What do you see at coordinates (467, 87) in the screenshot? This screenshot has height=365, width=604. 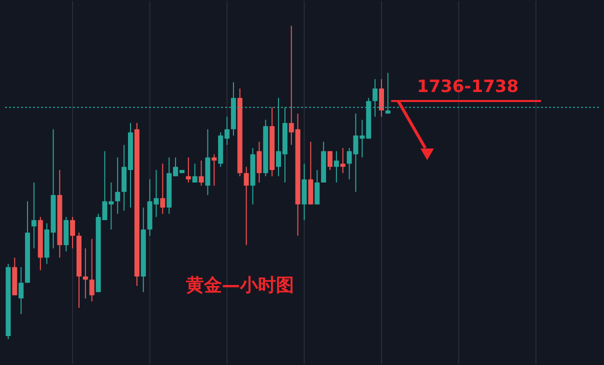 I see `text: 1736-1738` at bounding box center [467, 87].